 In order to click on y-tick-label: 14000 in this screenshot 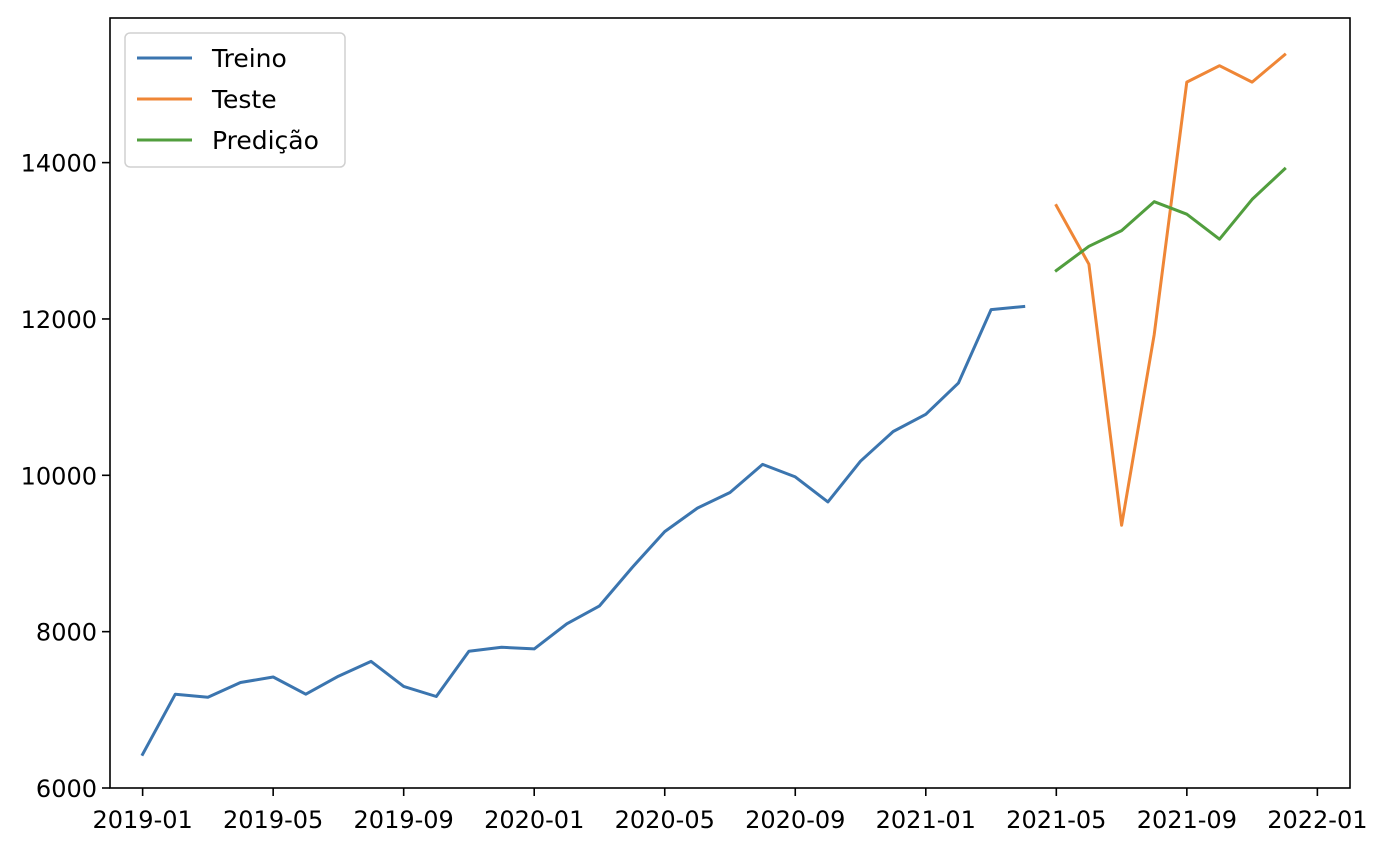, I will do `click(59, 164)`.